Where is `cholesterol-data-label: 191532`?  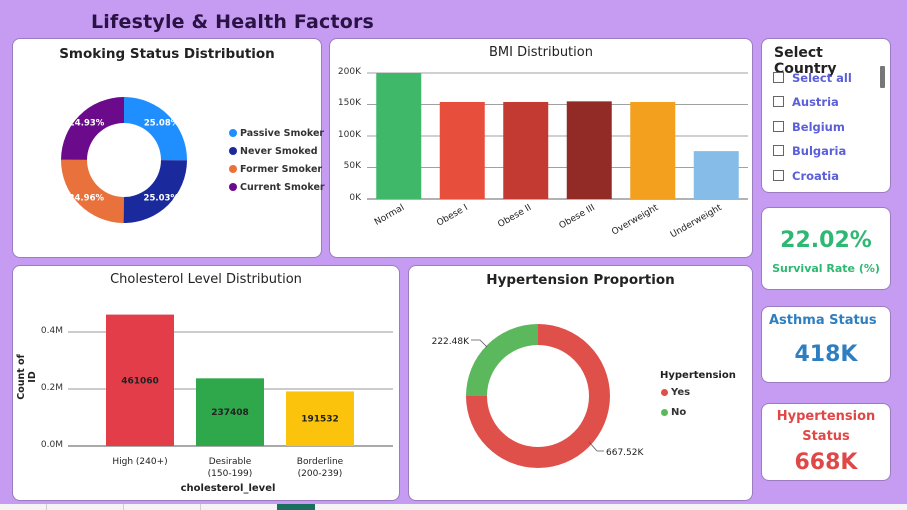 cholesterol-data-label: 191532 is located at coordinates (320, 420).